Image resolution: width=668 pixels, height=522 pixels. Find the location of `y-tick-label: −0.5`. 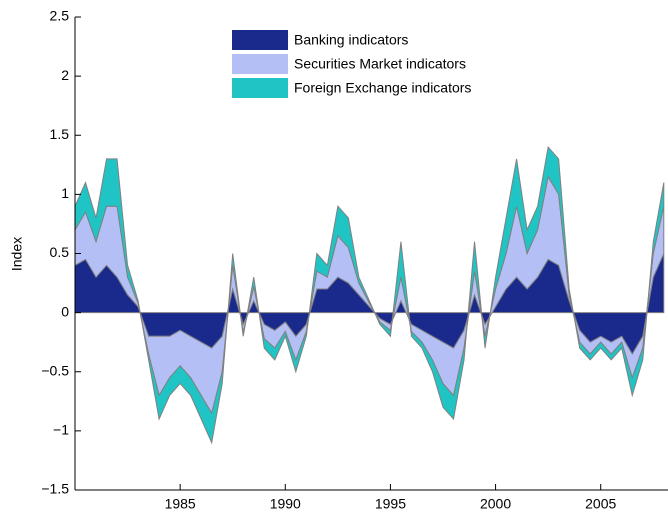

y-tick-label: −0.5 is located at coordinates (55, 370).